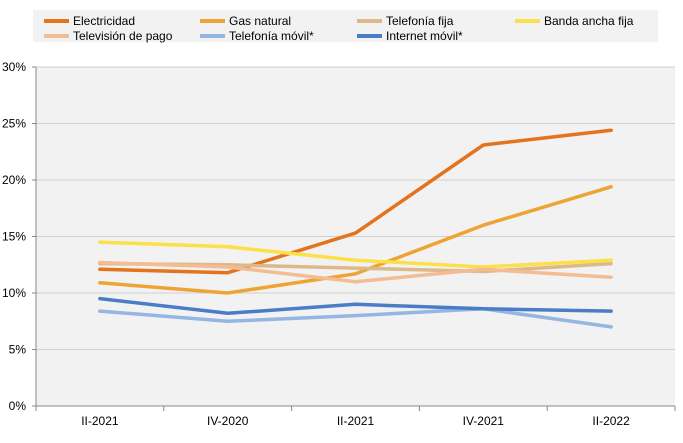  What do you see at coordinates (14, 67) in the screenshot?
I see `y-tick-label: 30%` at bounding box center [14, 67].